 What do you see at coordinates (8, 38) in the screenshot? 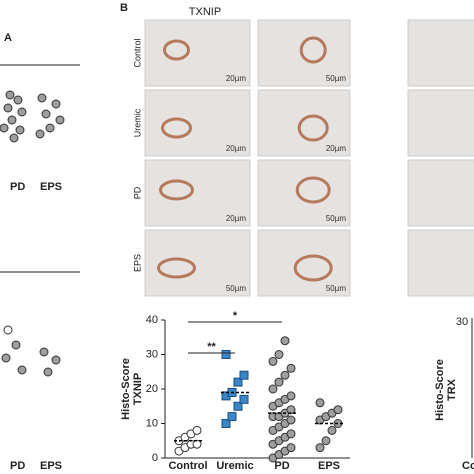
I see `panel-label: A` at bounding box center [8, 38].